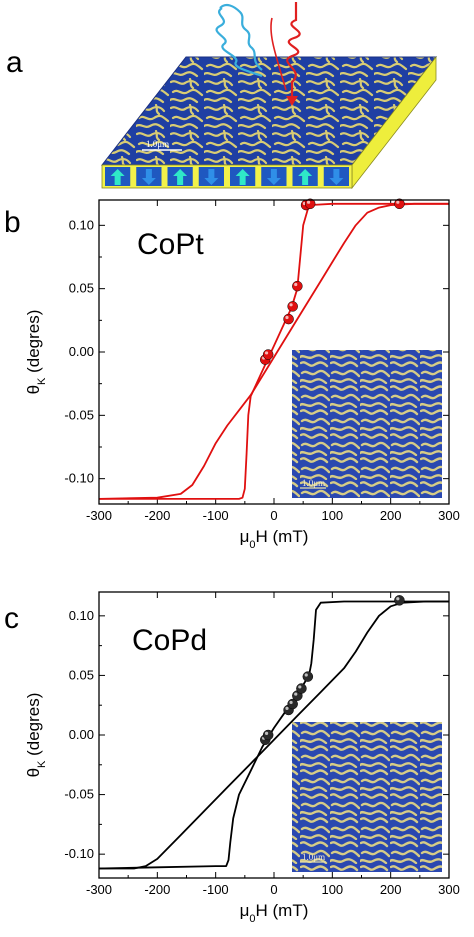 This screenshot has width=474, height=937. I want to click on chart-copt-xtick-labels: -300 -200 -100 0 100 200 300, so click(273, 515).